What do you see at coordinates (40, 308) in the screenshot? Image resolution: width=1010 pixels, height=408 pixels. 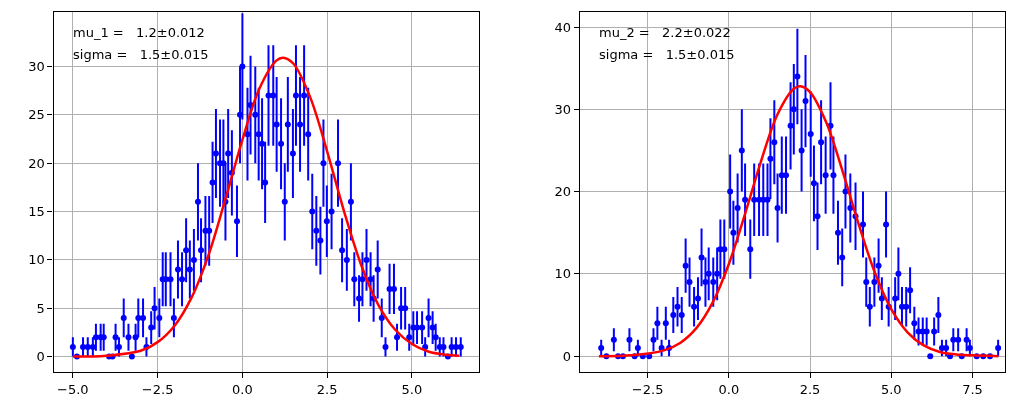 I see `y-tick-label: 5` at bounding box center [40, 308].